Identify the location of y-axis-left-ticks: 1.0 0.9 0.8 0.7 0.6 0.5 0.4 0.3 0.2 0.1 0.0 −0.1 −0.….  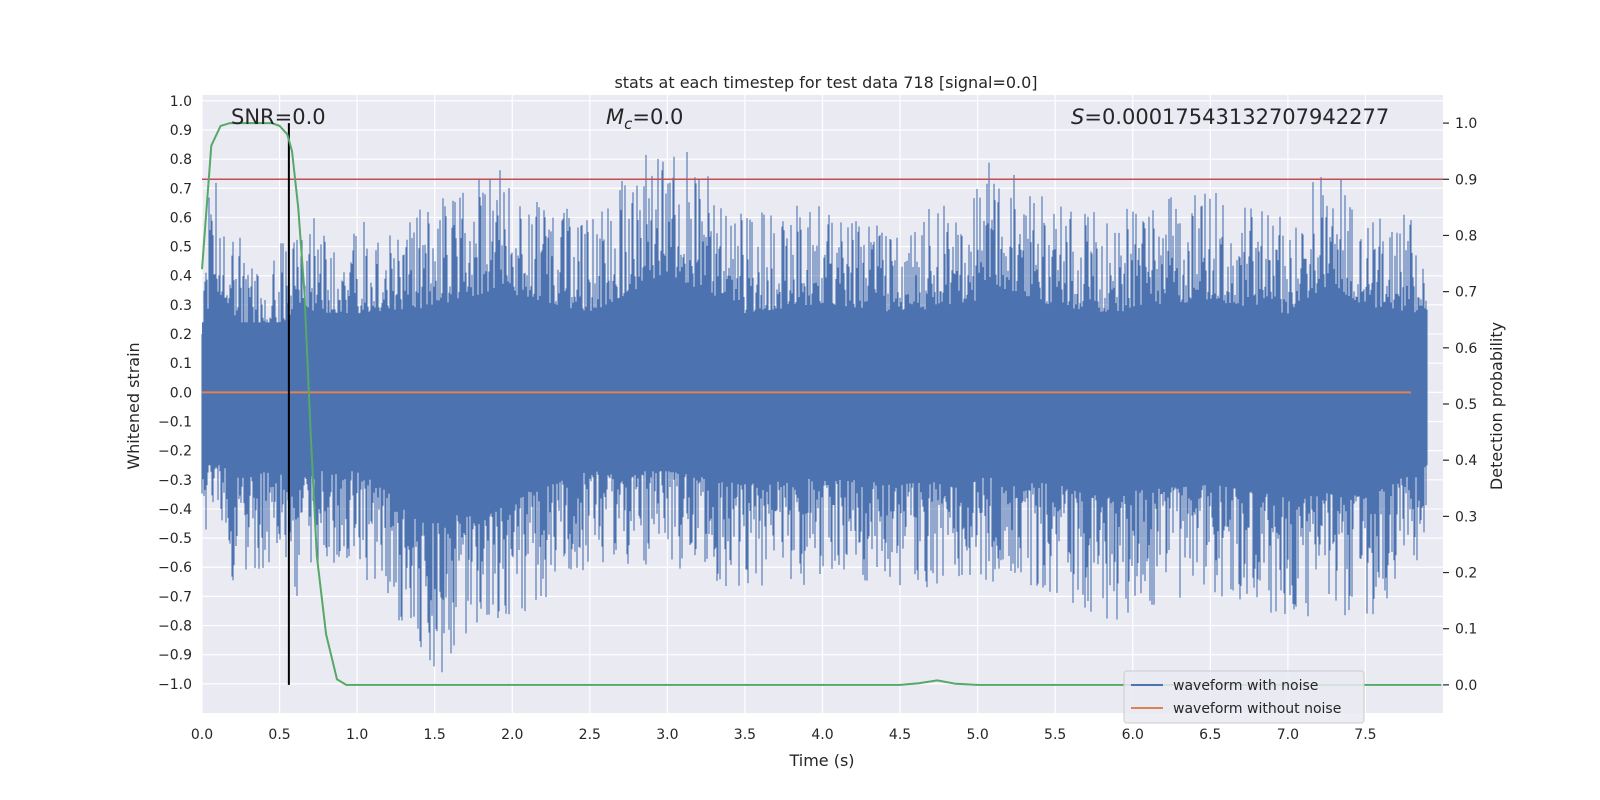
(175, 393).